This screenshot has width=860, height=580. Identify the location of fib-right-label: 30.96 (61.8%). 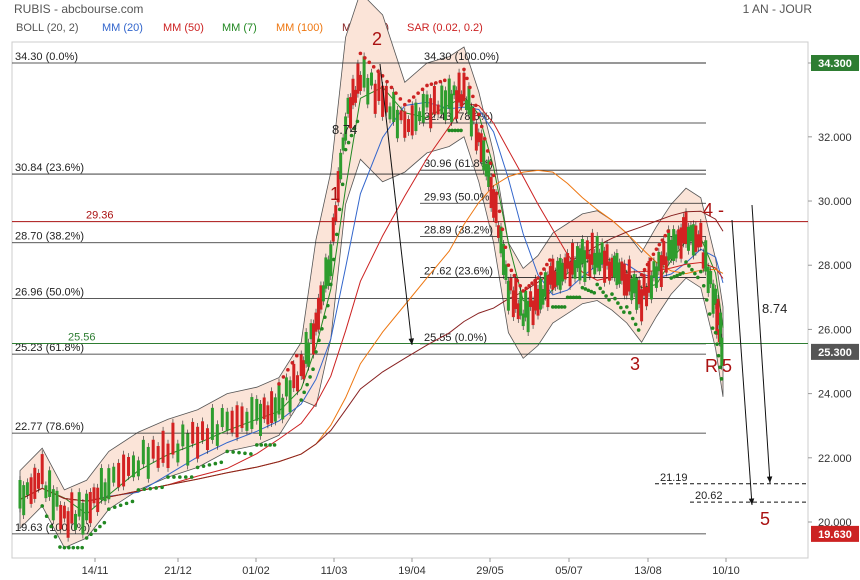
(458, 164).